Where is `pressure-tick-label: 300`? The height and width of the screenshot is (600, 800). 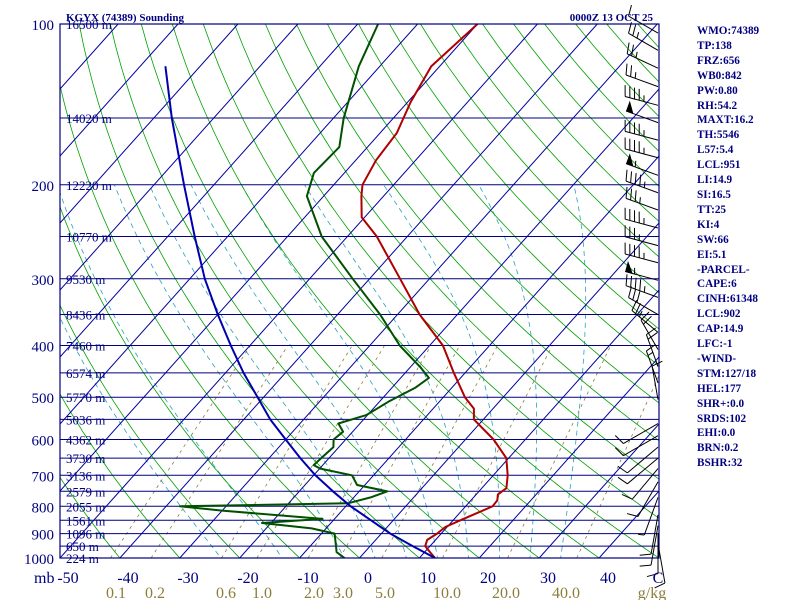
pressure-tick-label: 300 is located at coordinates (43, 281).